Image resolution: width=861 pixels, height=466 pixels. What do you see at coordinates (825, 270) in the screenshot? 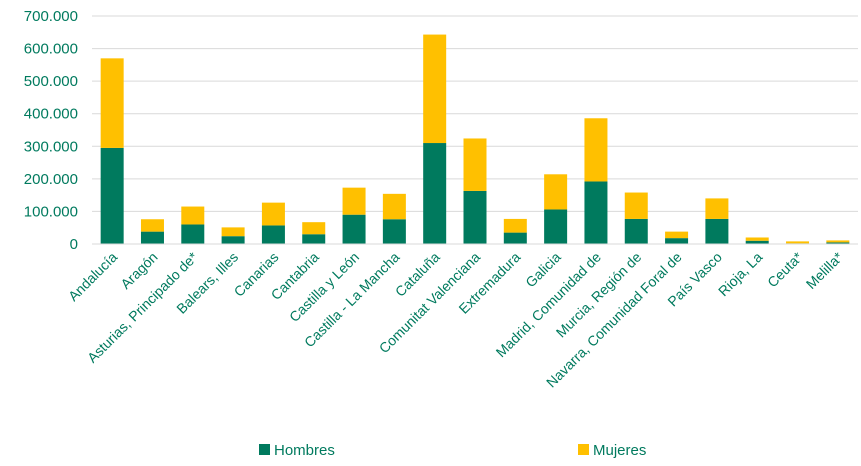
I see `category-label: Melilla*` at bounding box center [825, 270].